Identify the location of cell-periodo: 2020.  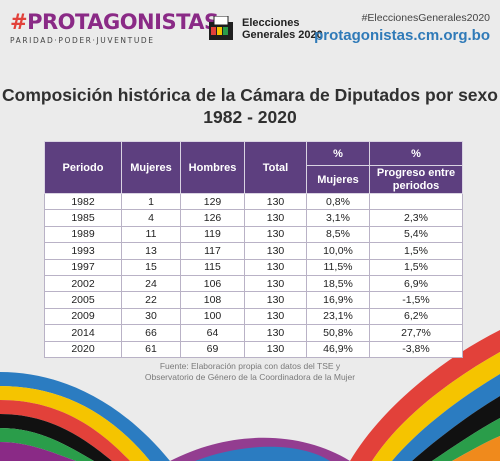
(83, 349).